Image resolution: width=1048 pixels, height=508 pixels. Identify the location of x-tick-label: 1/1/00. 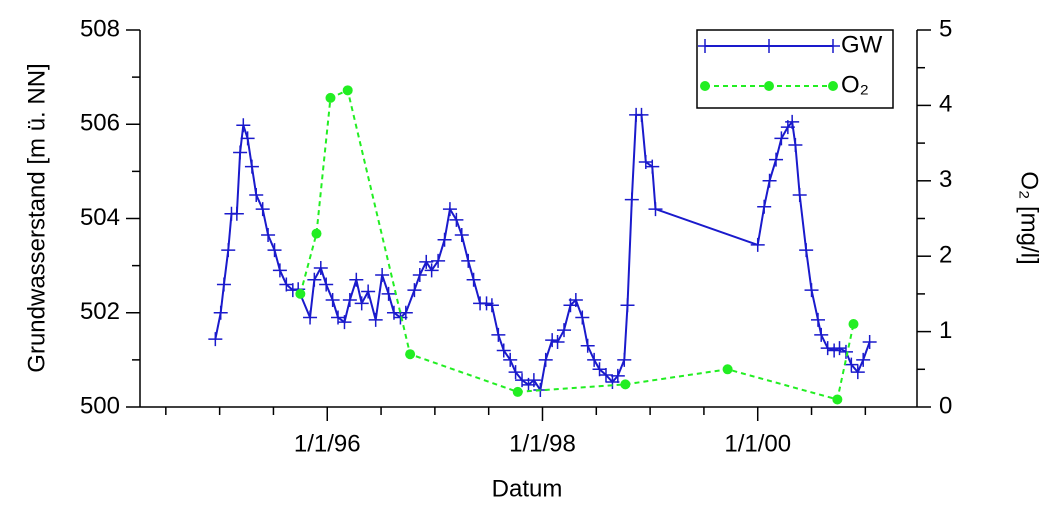
(757, 443).